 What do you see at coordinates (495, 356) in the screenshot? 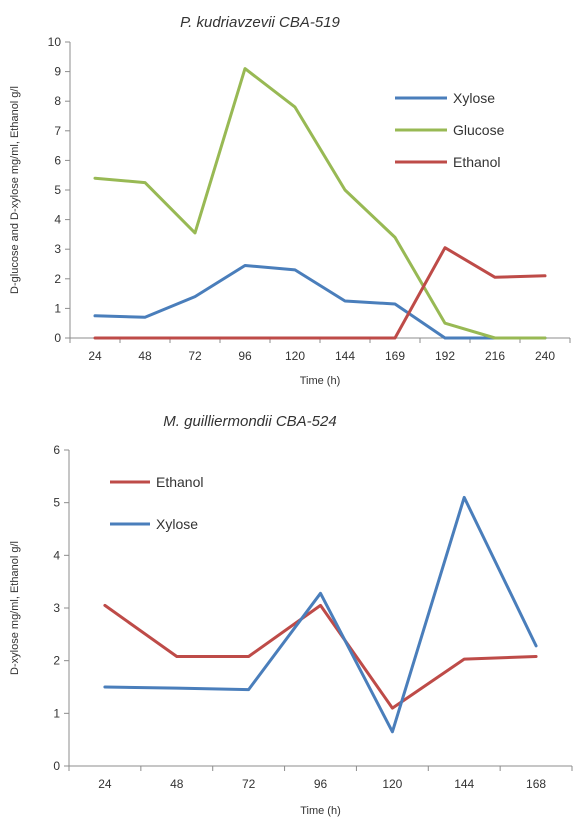
I see `x-tick-label: 216` at bounding box center [495, 356].